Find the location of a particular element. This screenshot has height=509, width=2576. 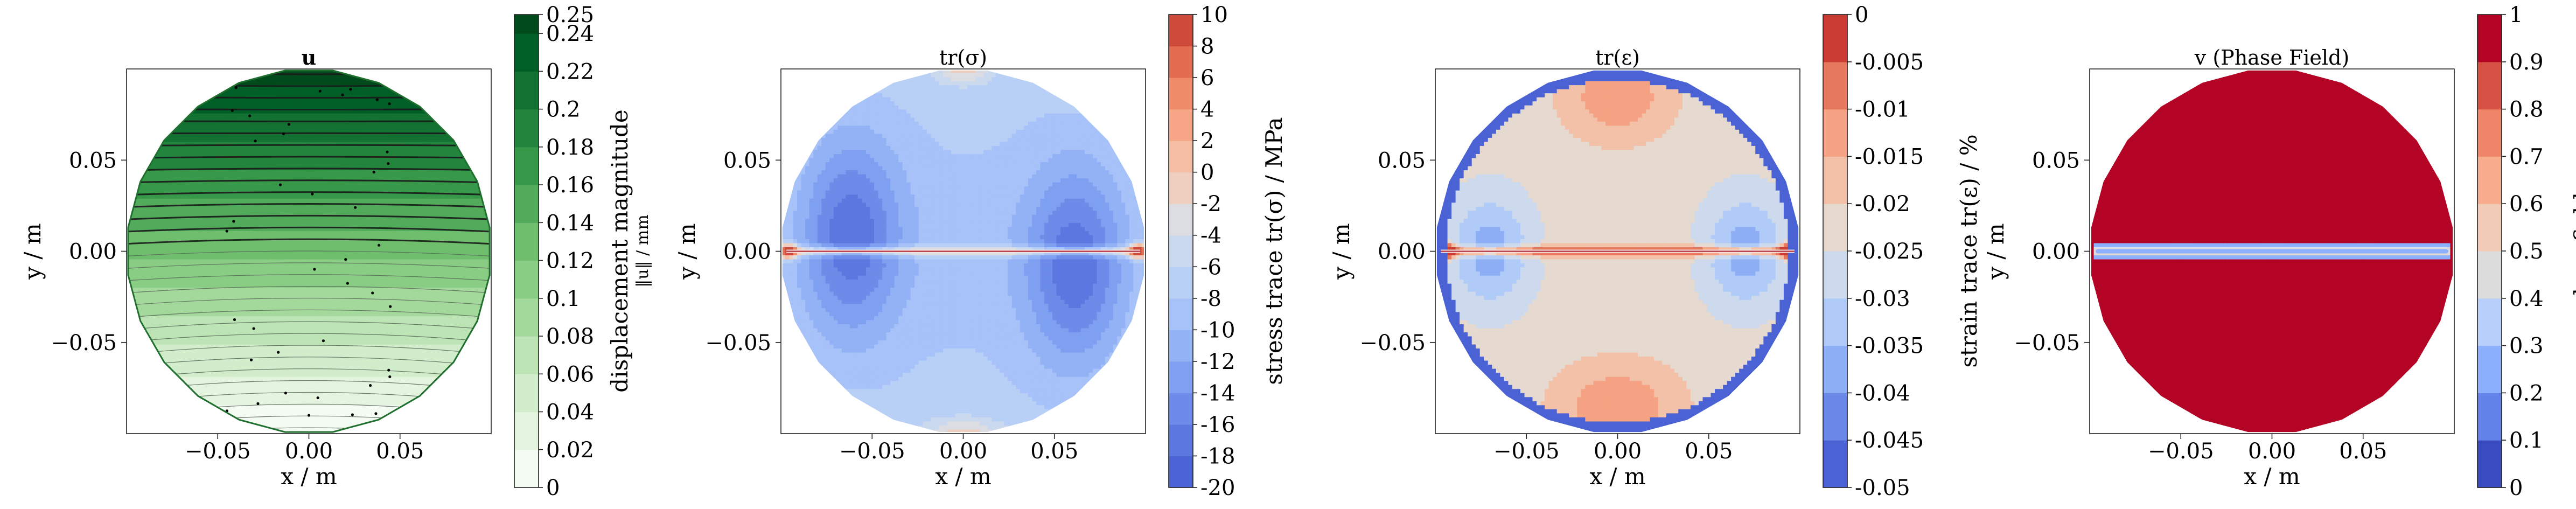

colorbar-tick-label: 0.9 is located at coordinates (2526, 63).